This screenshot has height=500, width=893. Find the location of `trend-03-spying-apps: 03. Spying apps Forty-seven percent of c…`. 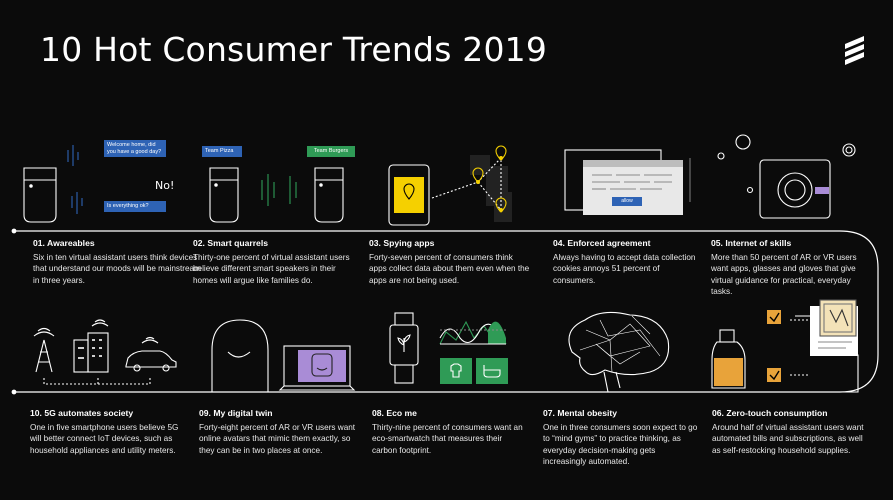

trend-03-spying-apps: 03. Spying apps Forty-seven percent of c… is located at coordinates (450, 262).